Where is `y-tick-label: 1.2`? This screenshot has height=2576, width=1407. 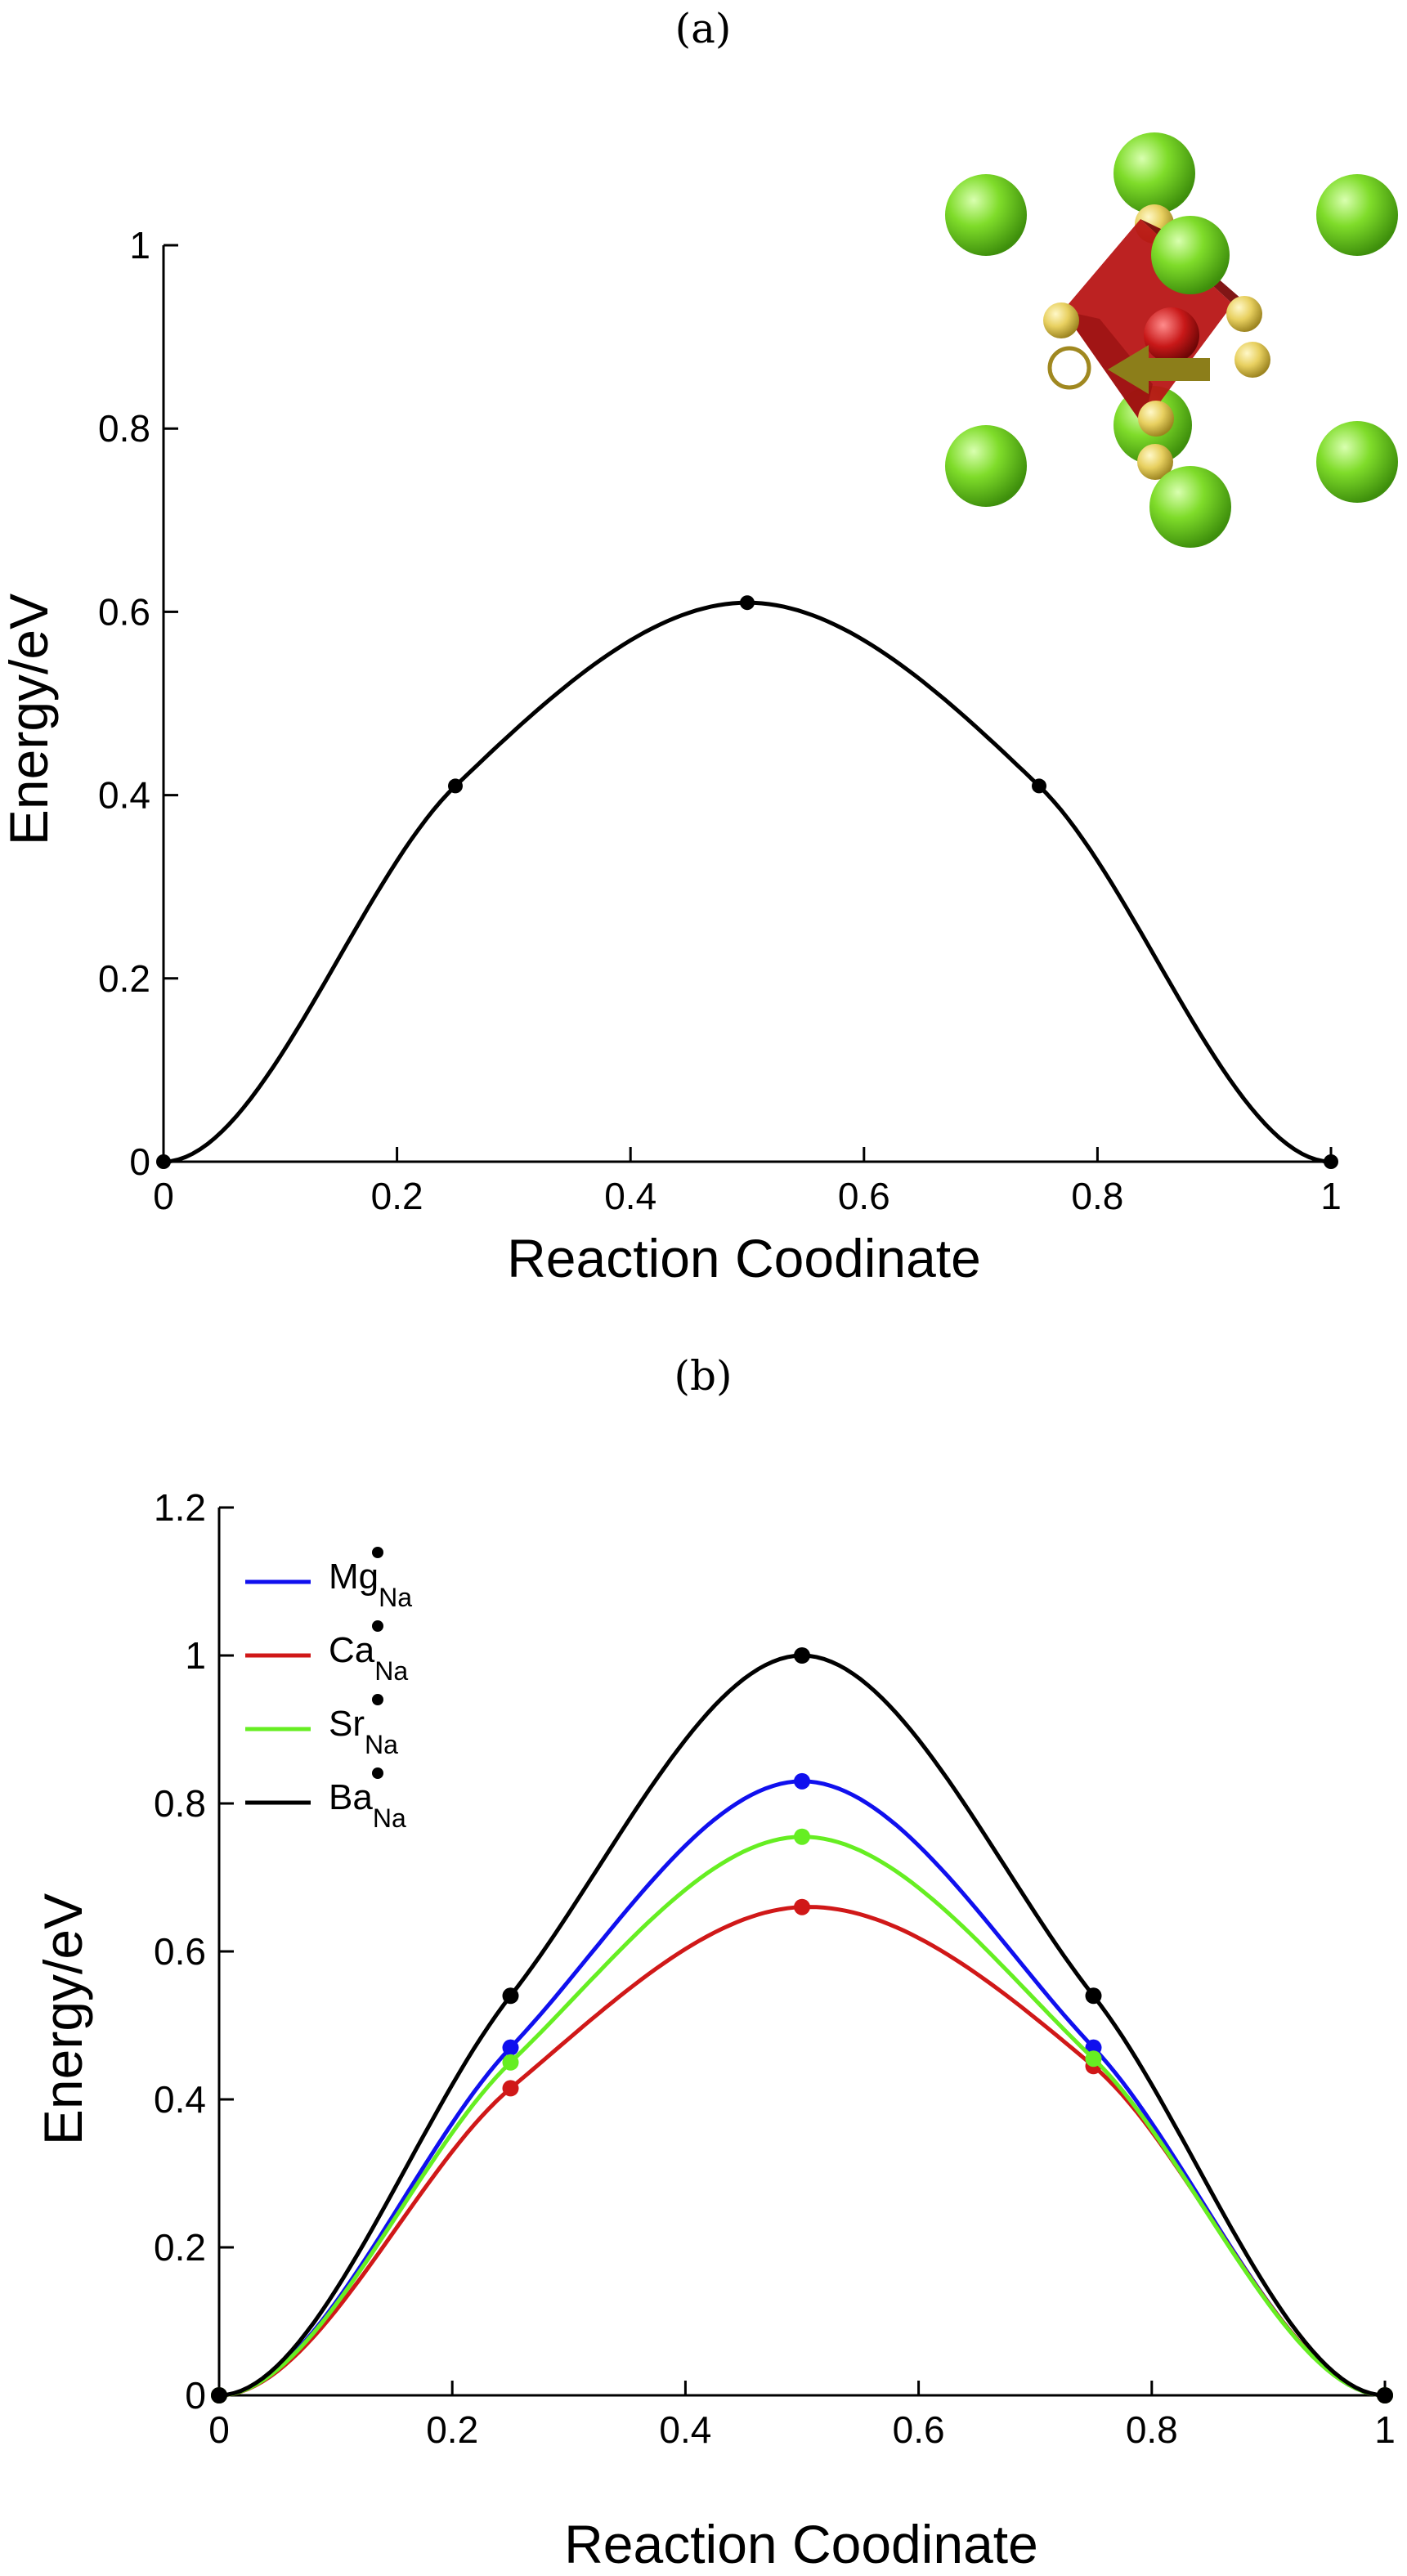
y-tick-label: 1.2 is located at coordinates (180, 1507).